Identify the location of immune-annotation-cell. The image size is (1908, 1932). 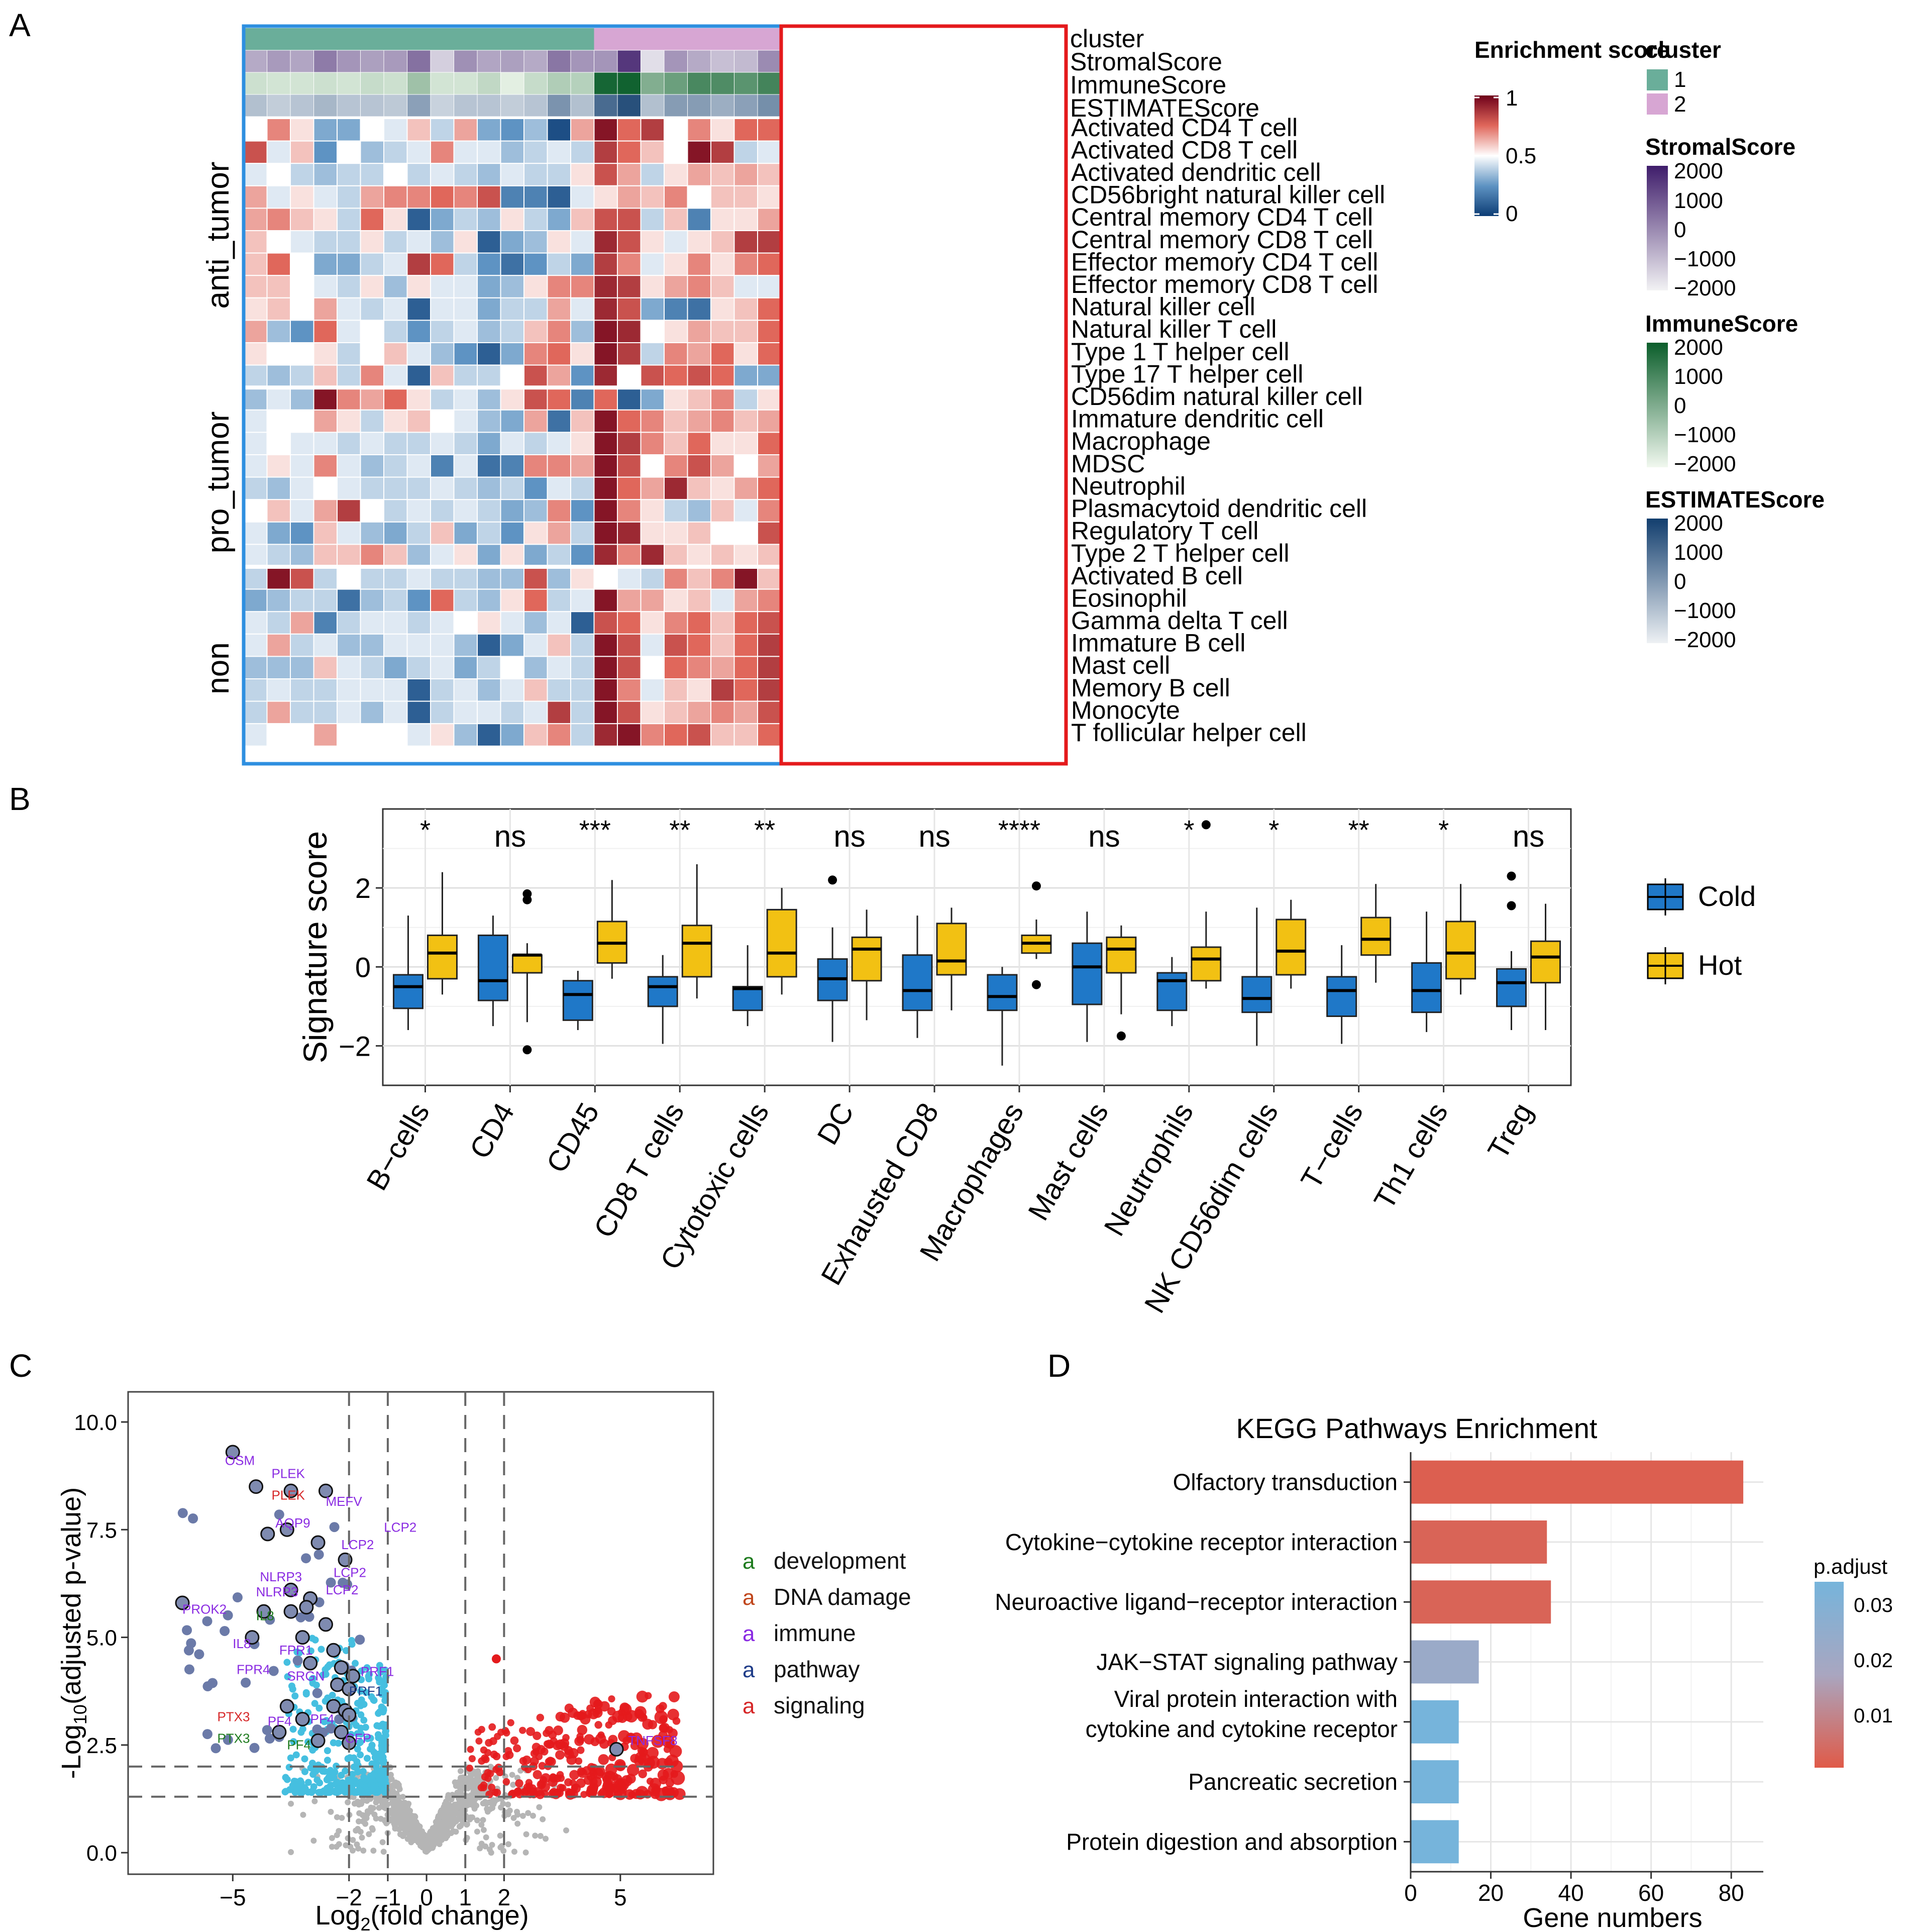
(325, 83).